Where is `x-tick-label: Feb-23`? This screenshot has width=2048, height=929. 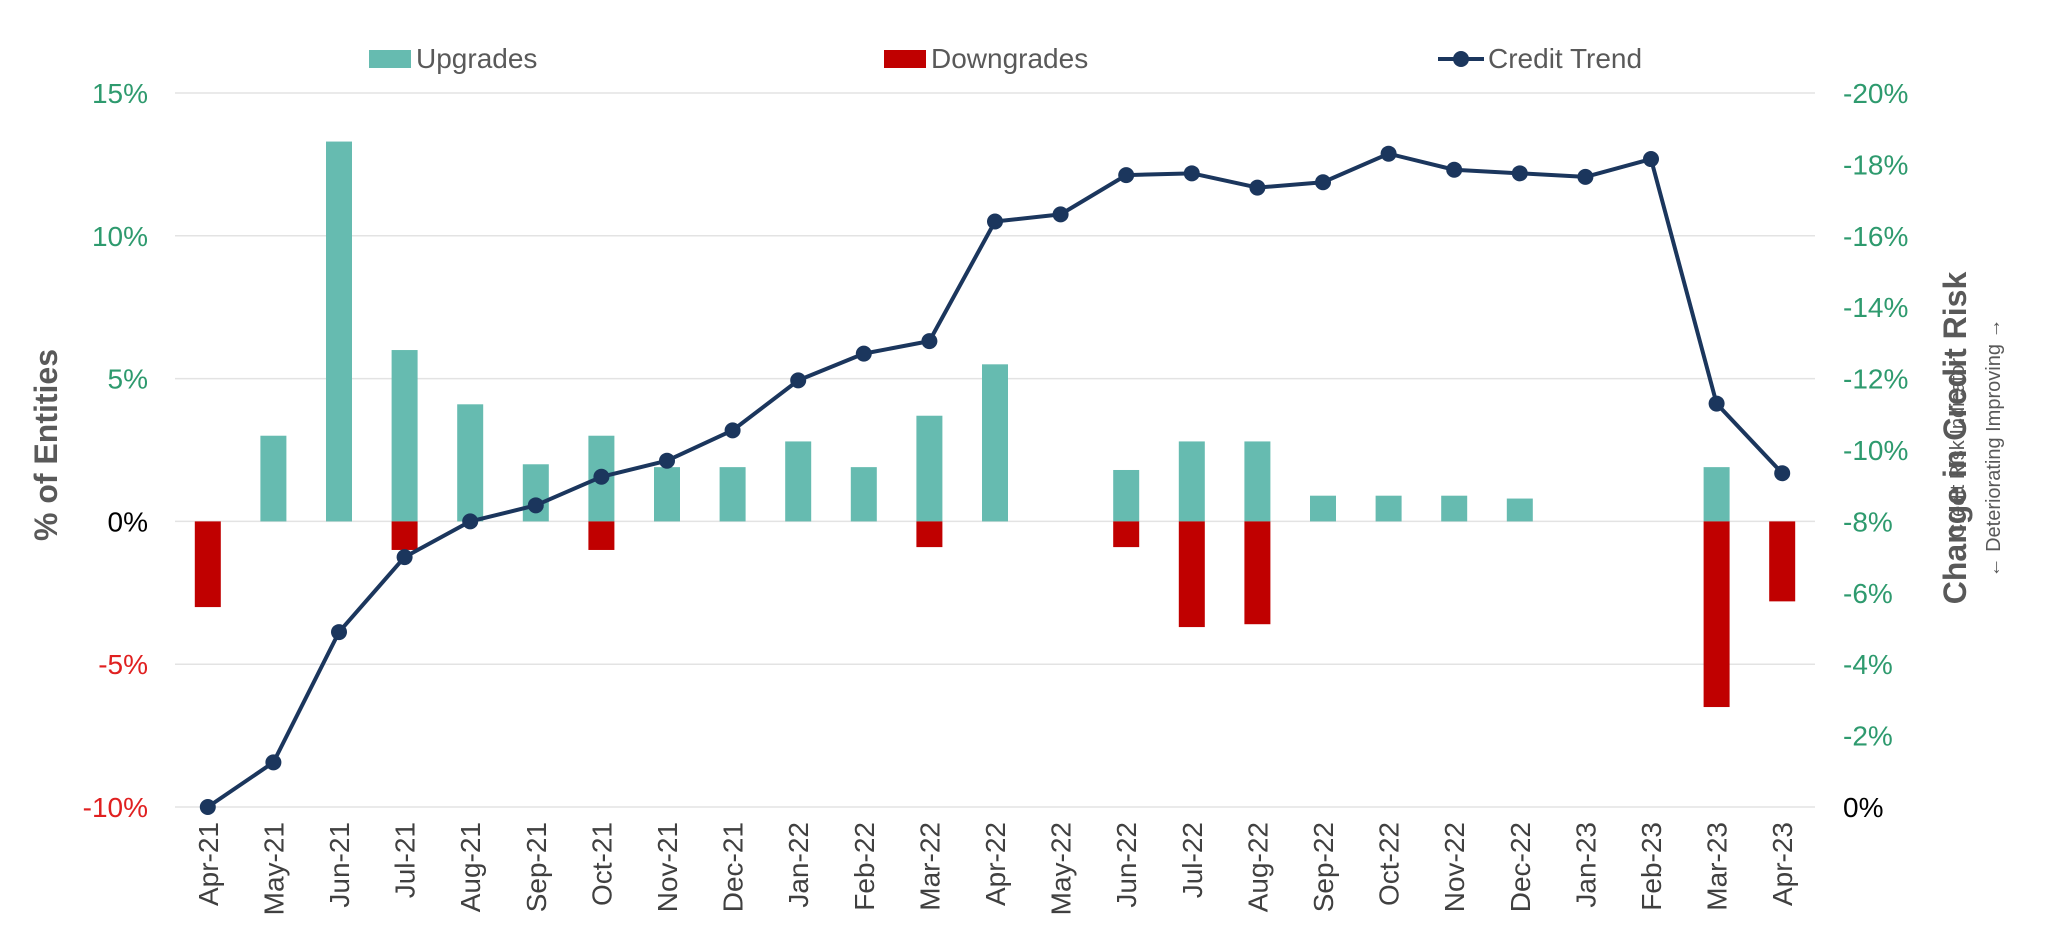 x-tick-label: Feb-23 is located at coordinates (1651, 866).